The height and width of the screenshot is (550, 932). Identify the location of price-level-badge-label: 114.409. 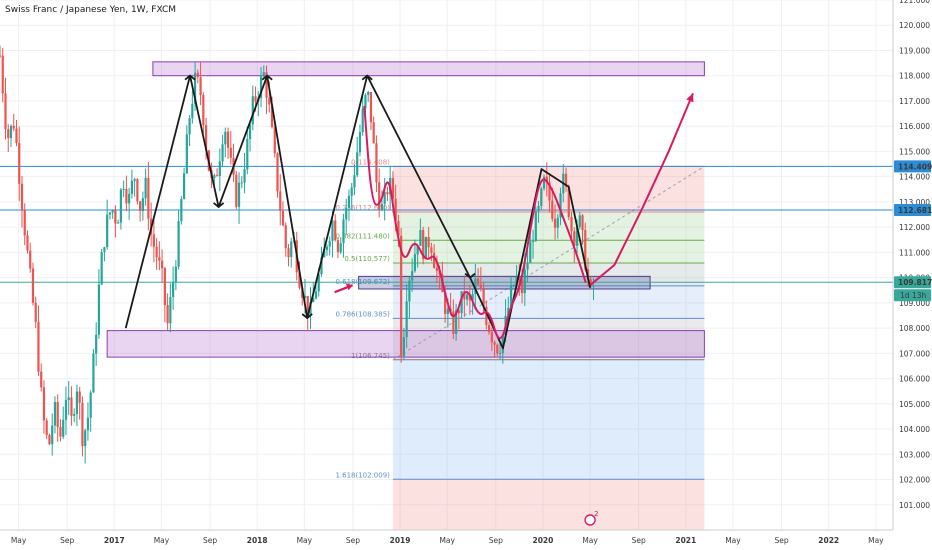
(915, 166).